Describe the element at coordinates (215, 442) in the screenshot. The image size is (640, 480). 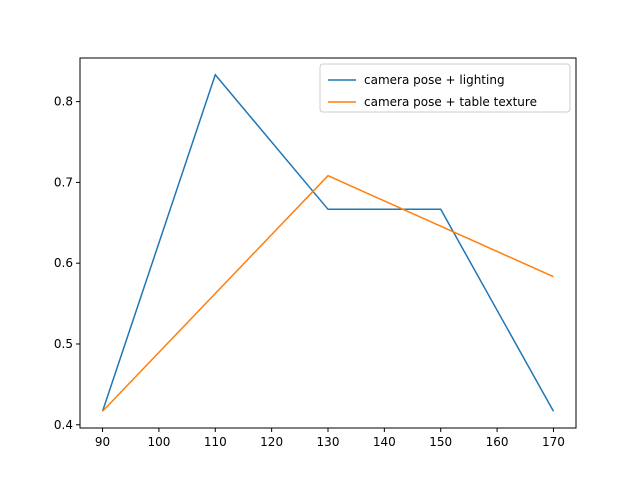
I see `x-tick-label: 110` at that location.